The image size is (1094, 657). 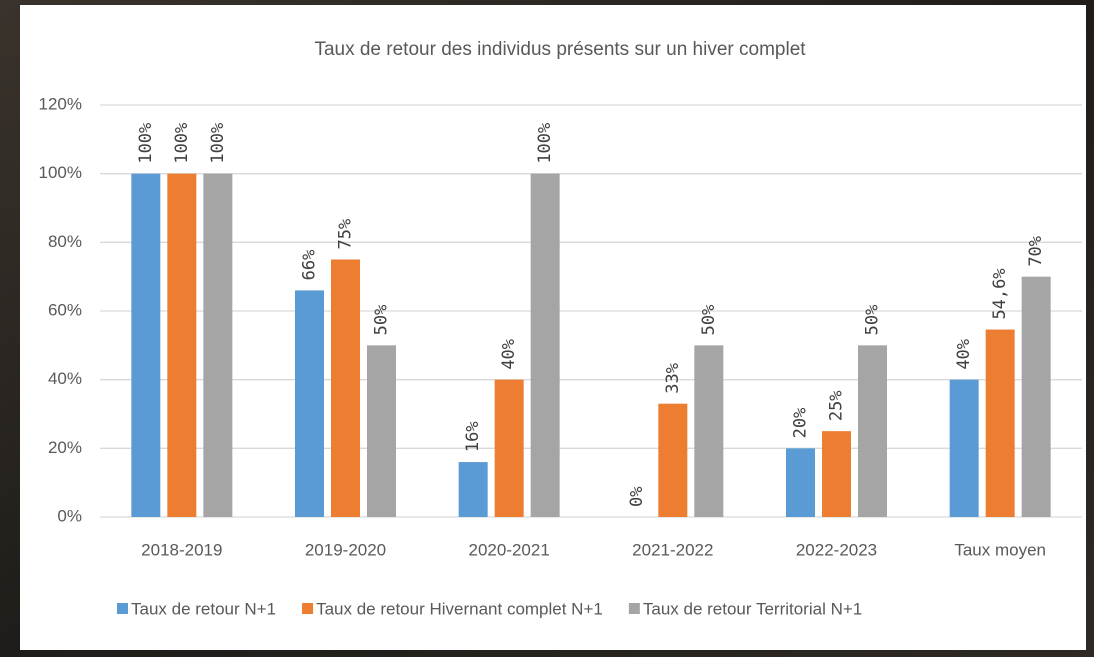 I want to click on value-label: 66%, so click(x=310, y=265).